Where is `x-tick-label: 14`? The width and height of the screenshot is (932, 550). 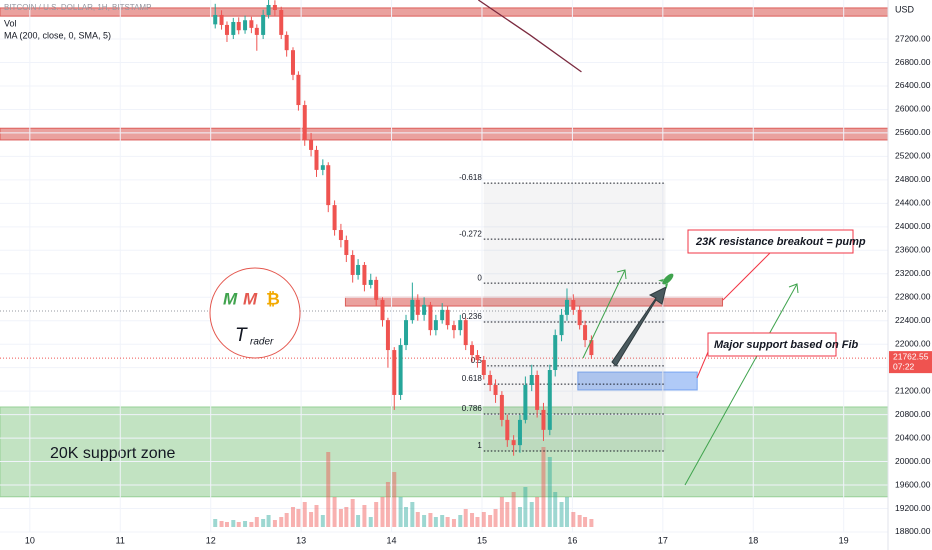
x-tick-label: 14 is located at coordinates (392, 540).